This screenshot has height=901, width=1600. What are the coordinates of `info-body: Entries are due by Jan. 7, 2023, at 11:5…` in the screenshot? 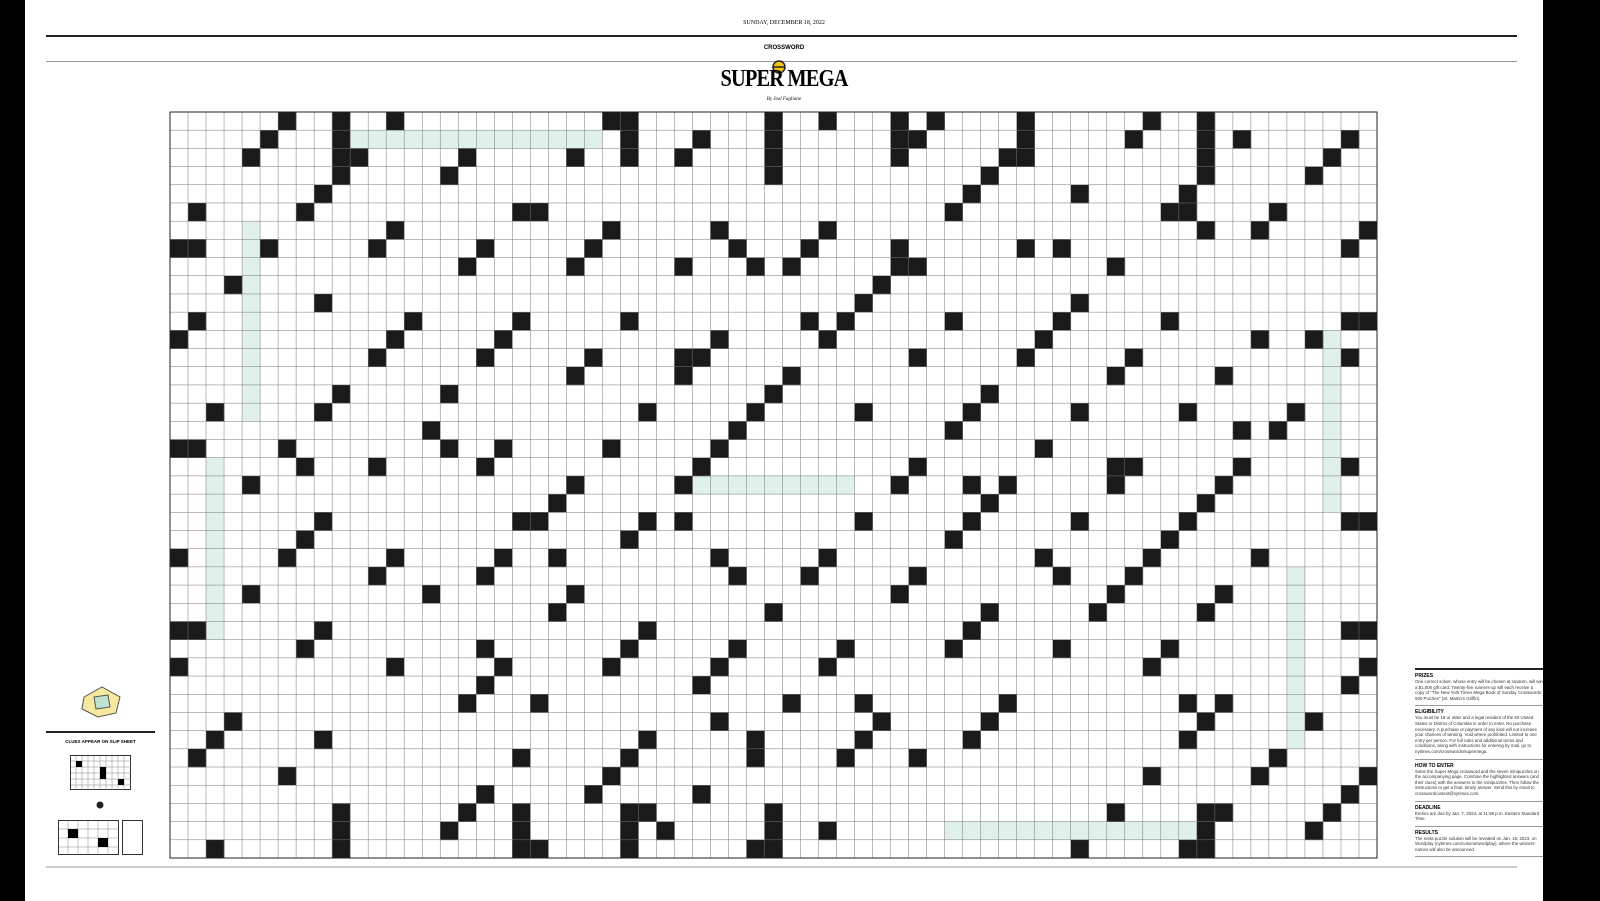 It's located at (1477, 816).